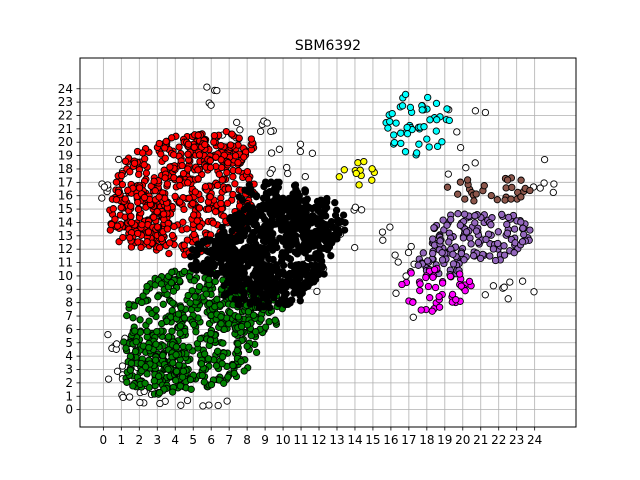 This screenshot has height=480, width=640. What do you see at coordinates (462, 440) in the screenshot?
I see `x-tick-label: 20` at bounding box center [462, 440].